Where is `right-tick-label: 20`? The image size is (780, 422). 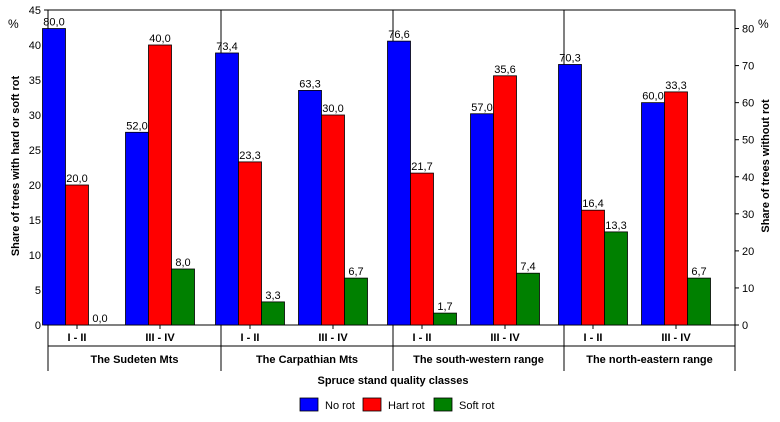 right-tick-label: 20 is located at coordinates (748, 252).